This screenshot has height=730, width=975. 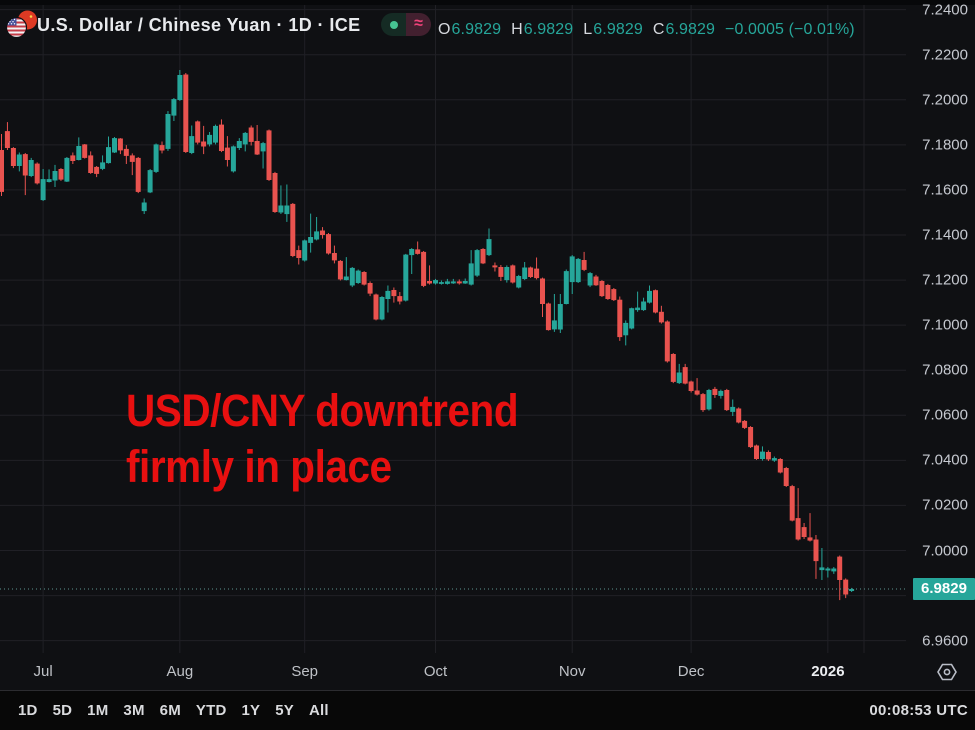 I want to click on range-button-5d: 5D, so click(x=62, y=710).